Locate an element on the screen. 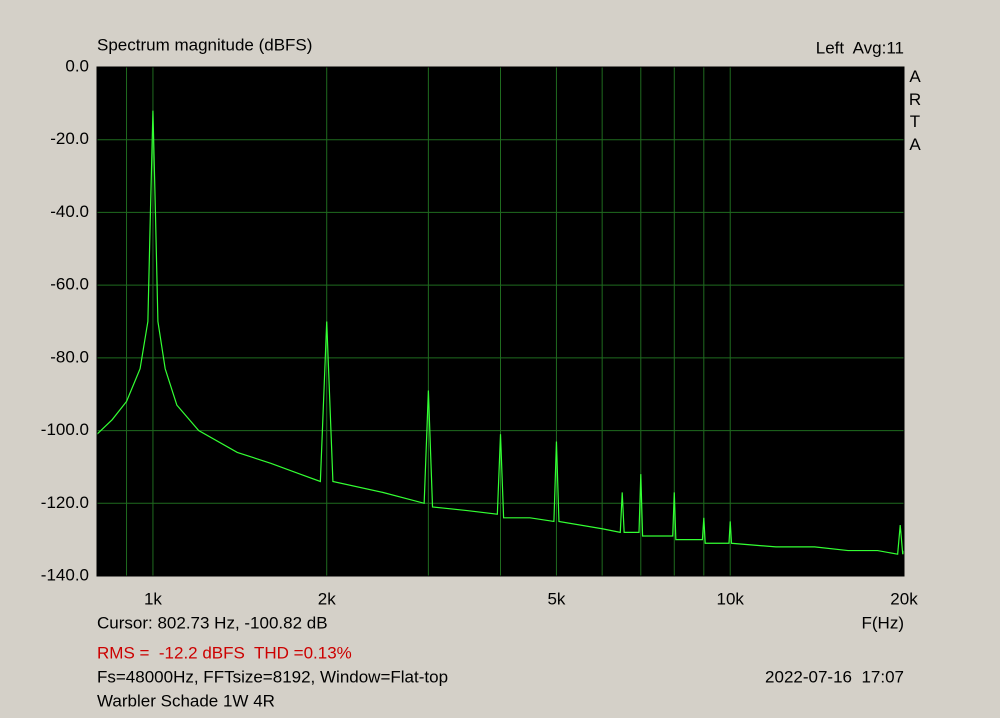  x-tick-label: 1k is located at coordinates (153, 598).